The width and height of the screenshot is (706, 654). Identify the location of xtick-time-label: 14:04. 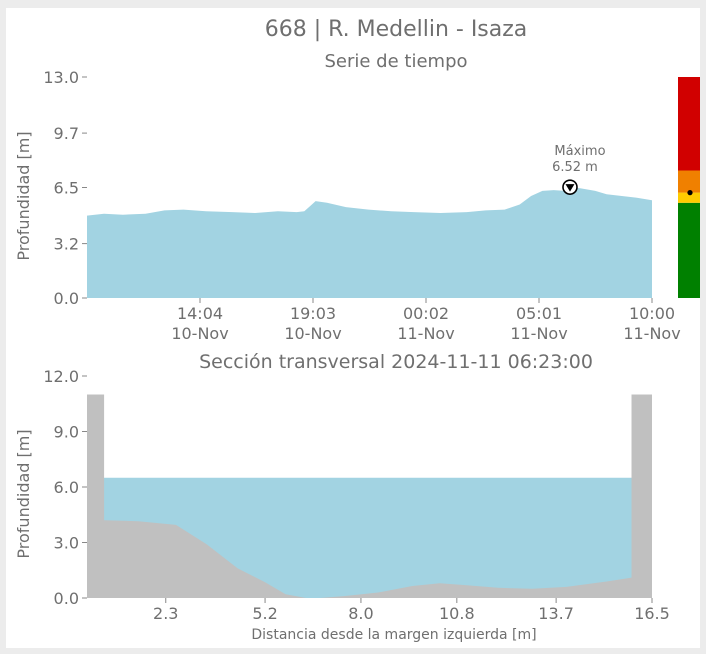
(200, 313).